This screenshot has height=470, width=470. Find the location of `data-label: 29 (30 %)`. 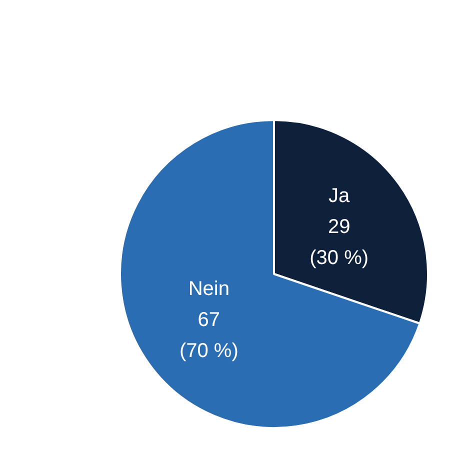

data-label: 29 (30 %) is located at coordinates (339, 242).